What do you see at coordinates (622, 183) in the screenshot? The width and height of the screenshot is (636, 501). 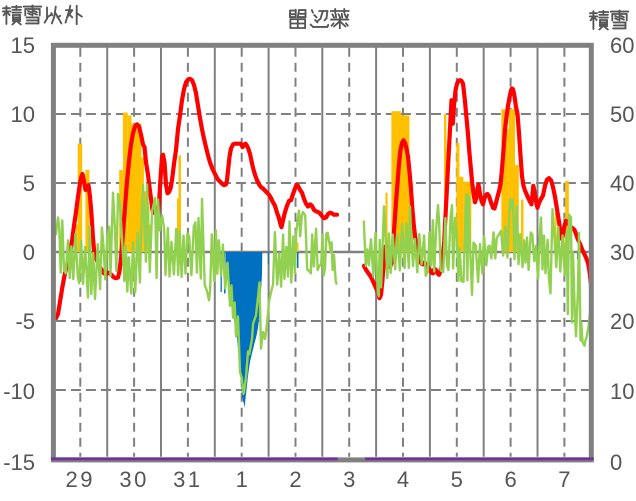 I see `svg-text: 40` at bounding box center [622, 183].